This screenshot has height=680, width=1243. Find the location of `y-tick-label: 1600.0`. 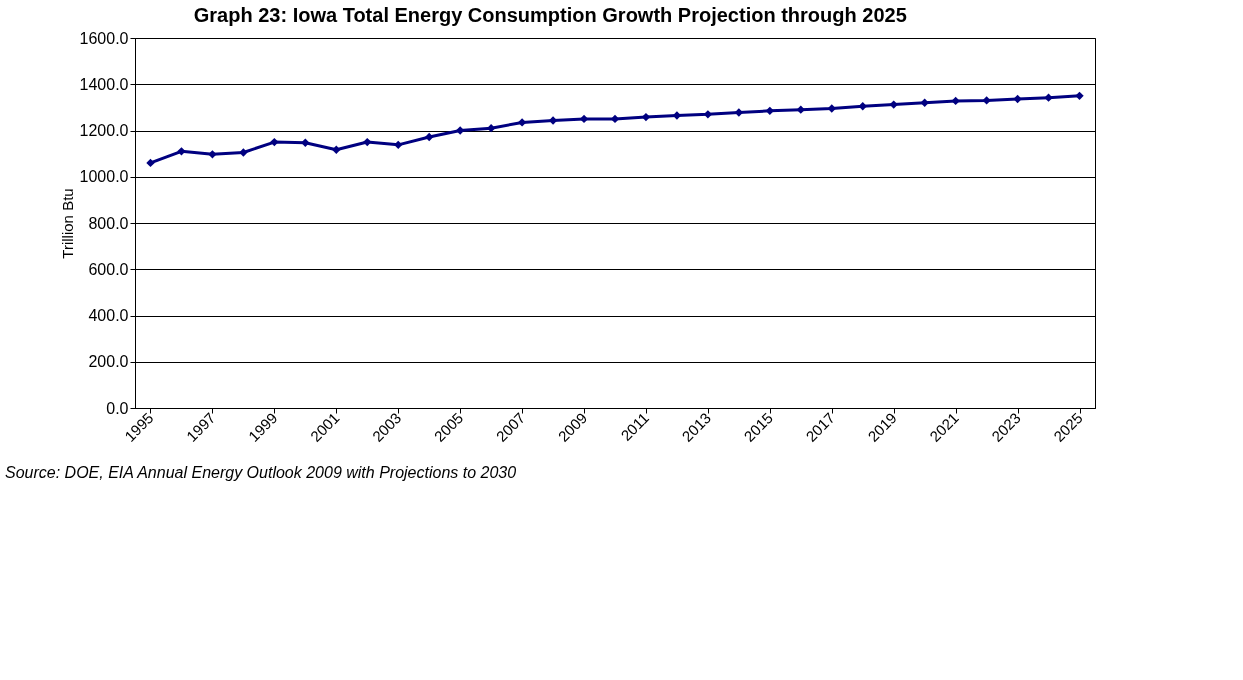

y-tick-label: 1600.0 is located at coordinates (104, 38).